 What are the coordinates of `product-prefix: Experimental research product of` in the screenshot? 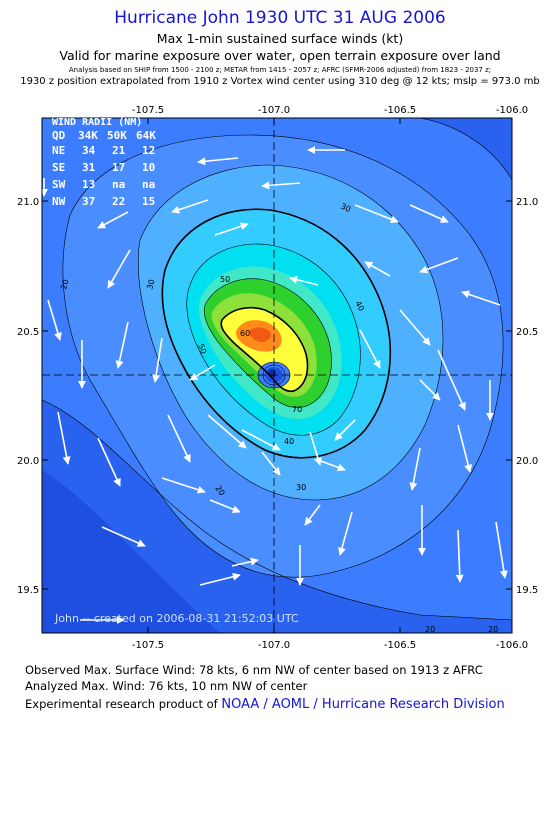 It's located at (121, 704).